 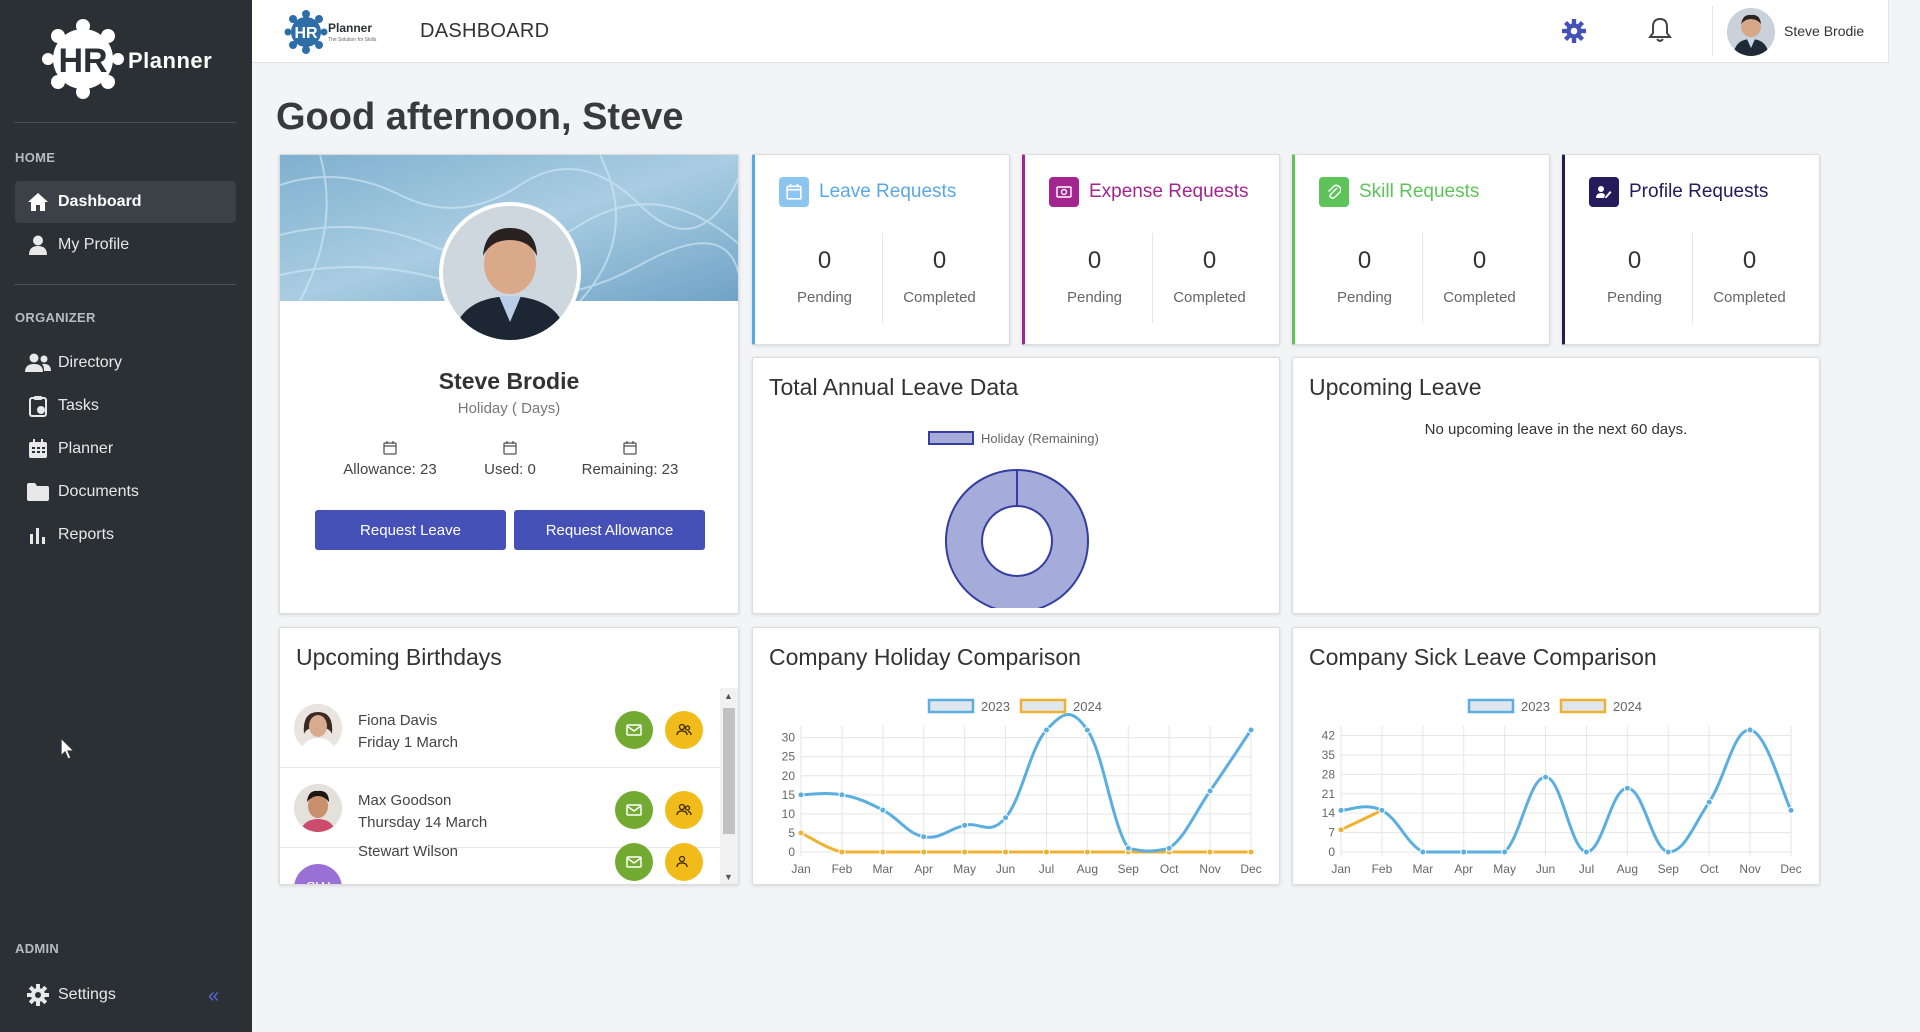 I want to click on birthday-name: Max Goodson, so click(x=405, y=800).